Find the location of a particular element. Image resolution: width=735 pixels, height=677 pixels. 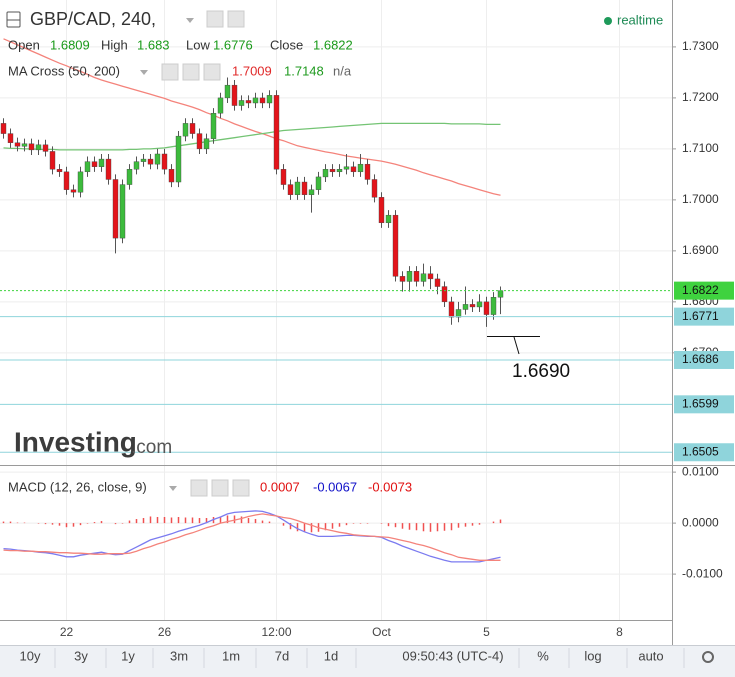

macd-legend-value: -0.0073 is located at coordinates (390, 486).